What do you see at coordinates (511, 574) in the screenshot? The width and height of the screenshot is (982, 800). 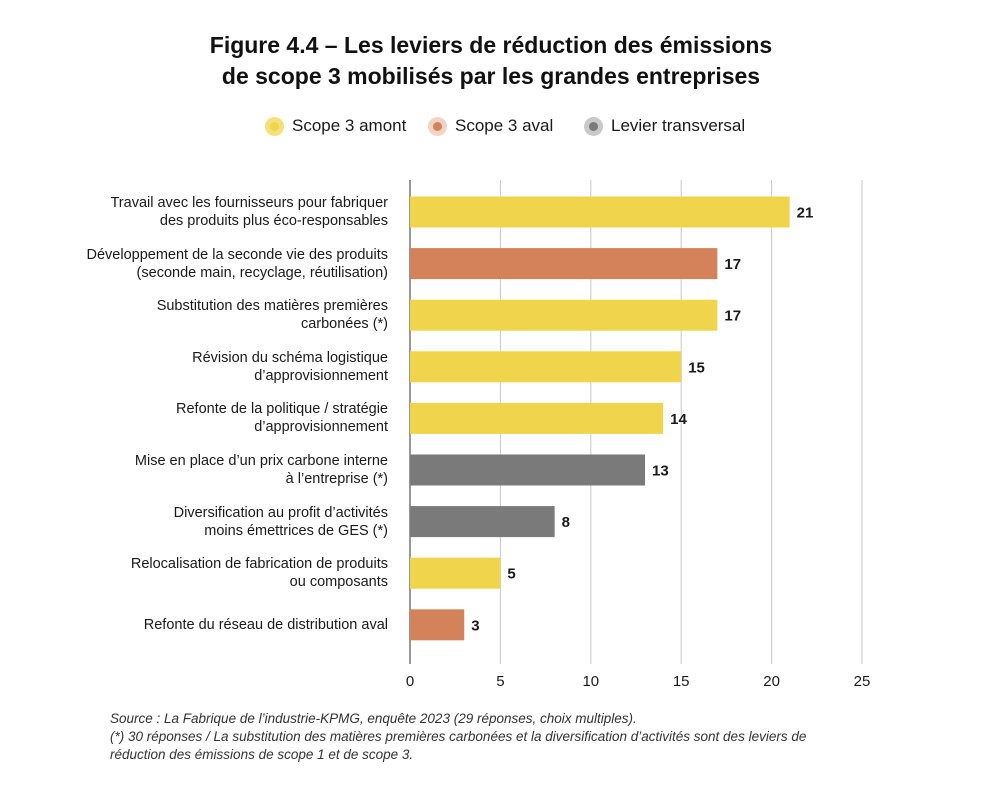 I see `bar-value-label: 5` at bounding box center [511, 574].